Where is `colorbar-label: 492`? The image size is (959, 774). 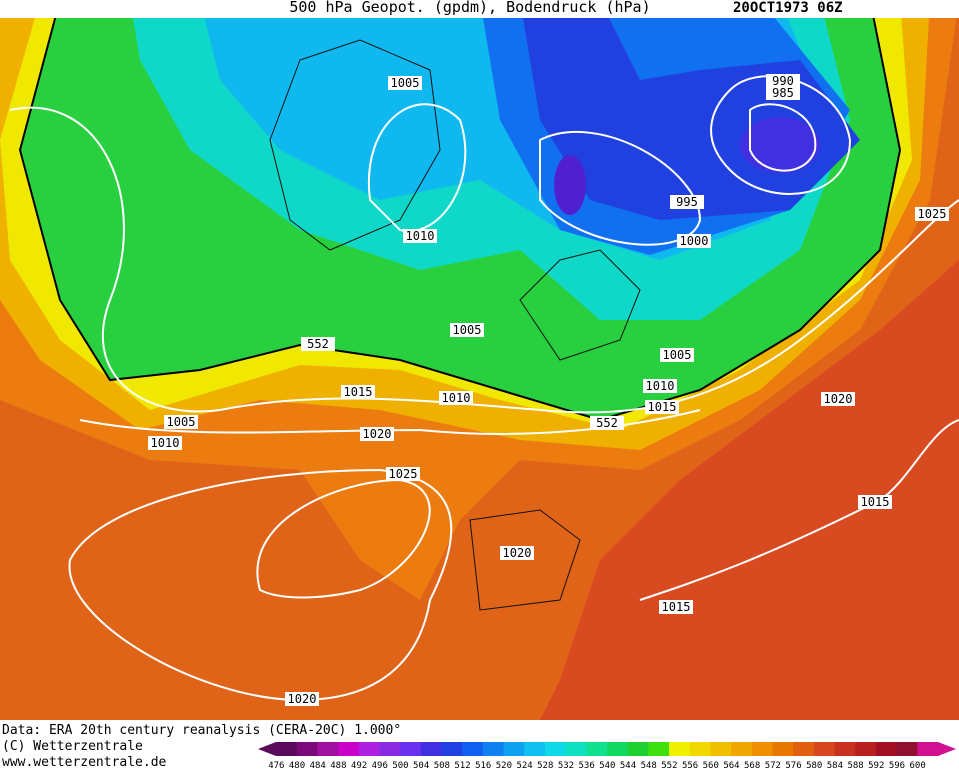
colorbar-label: 492 is located at coordinates (359, 765).